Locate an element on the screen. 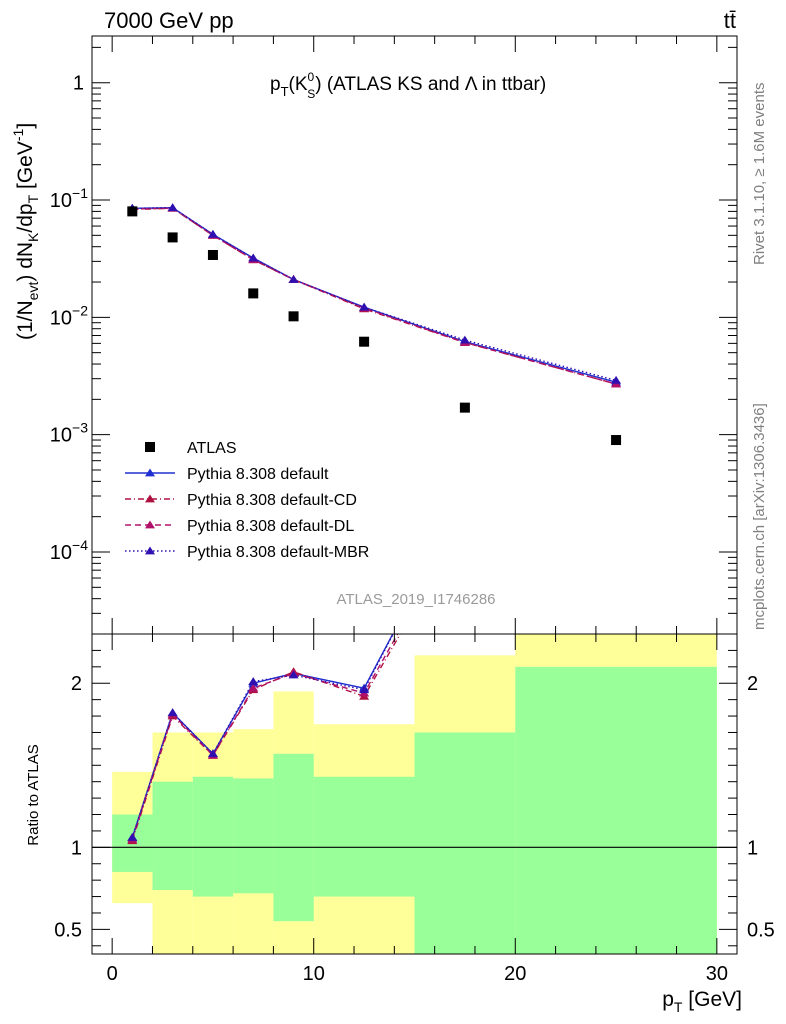  y-tick-label: 10⁻² is located at coordinates (69, 315).